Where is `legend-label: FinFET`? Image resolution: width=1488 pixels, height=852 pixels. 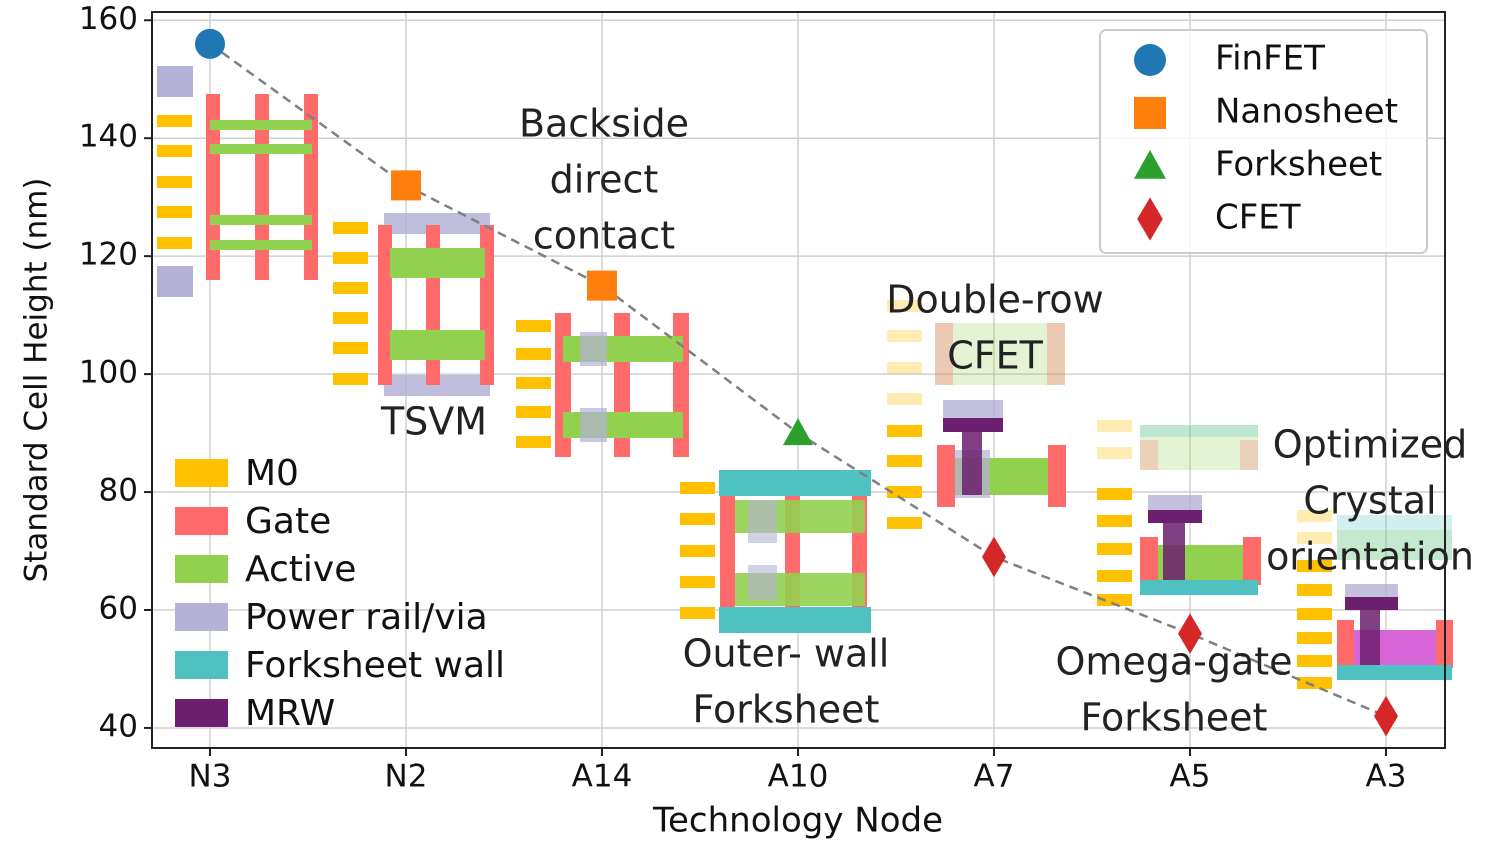 legend-label: FinFET is located at coordinates (1270, 59).